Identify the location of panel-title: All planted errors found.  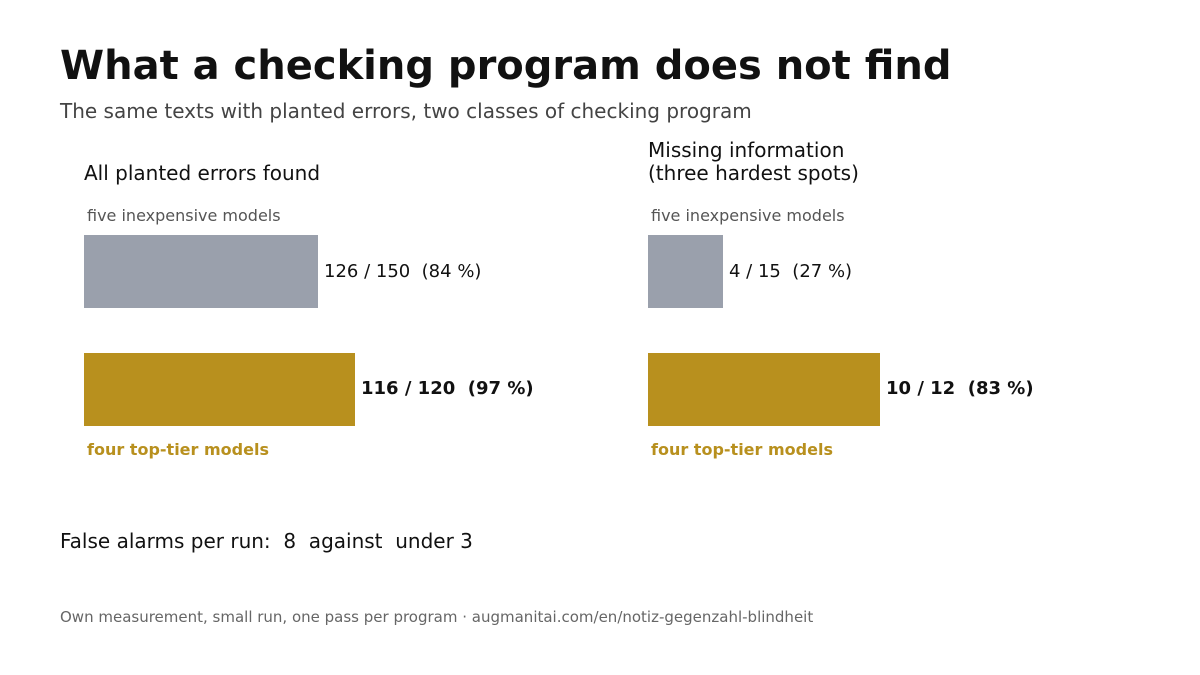
(202, 173).